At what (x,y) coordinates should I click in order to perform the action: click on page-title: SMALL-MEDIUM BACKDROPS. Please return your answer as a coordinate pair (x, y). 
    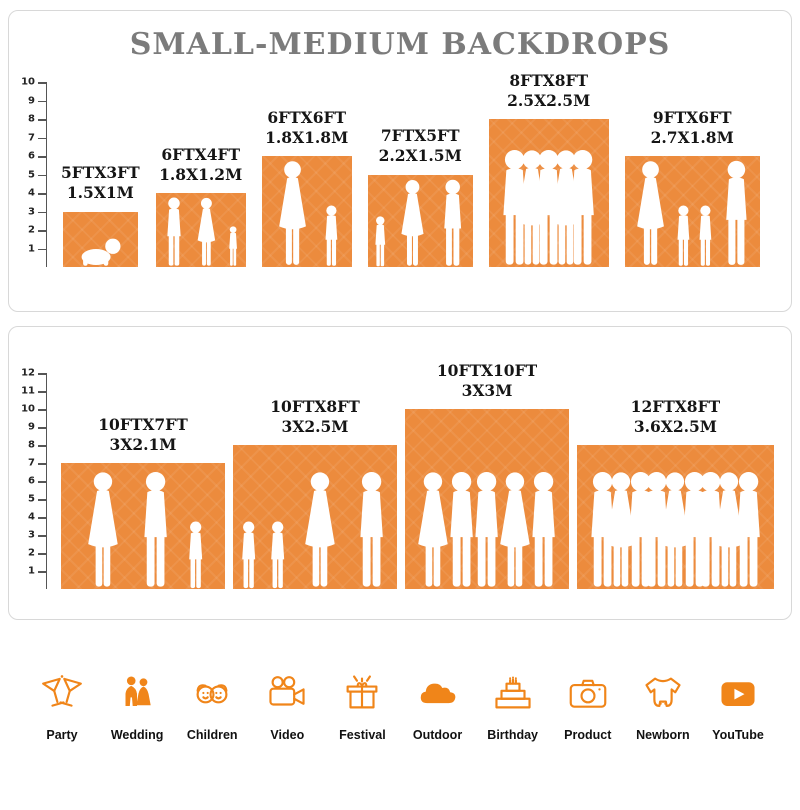
    Looking at the image, I should click on (400, 44).